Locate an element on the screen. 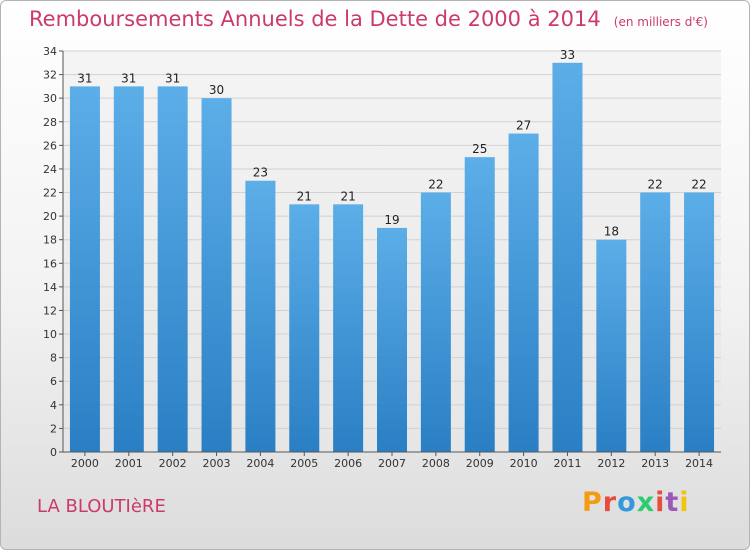  value-label-2013: 22 is located at coordinates (655, 185).